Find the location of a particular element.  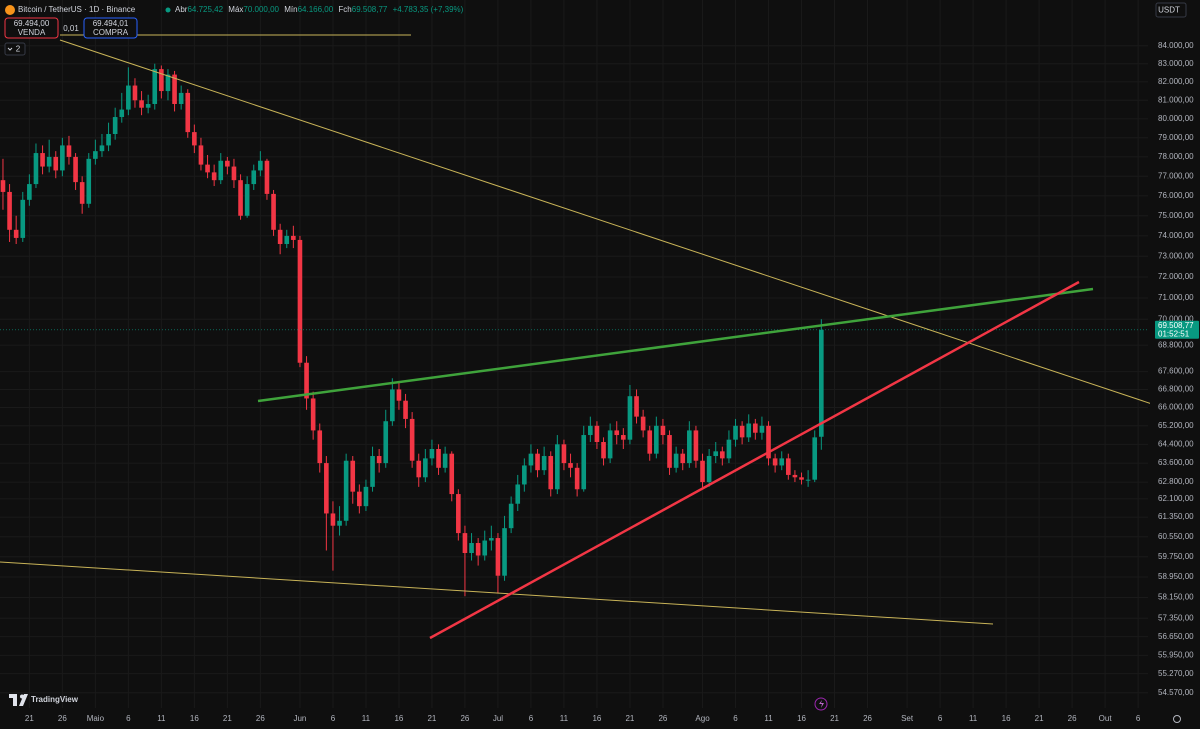

y-tick-label: 82.000,00 is located at coordinates (1176, 81).